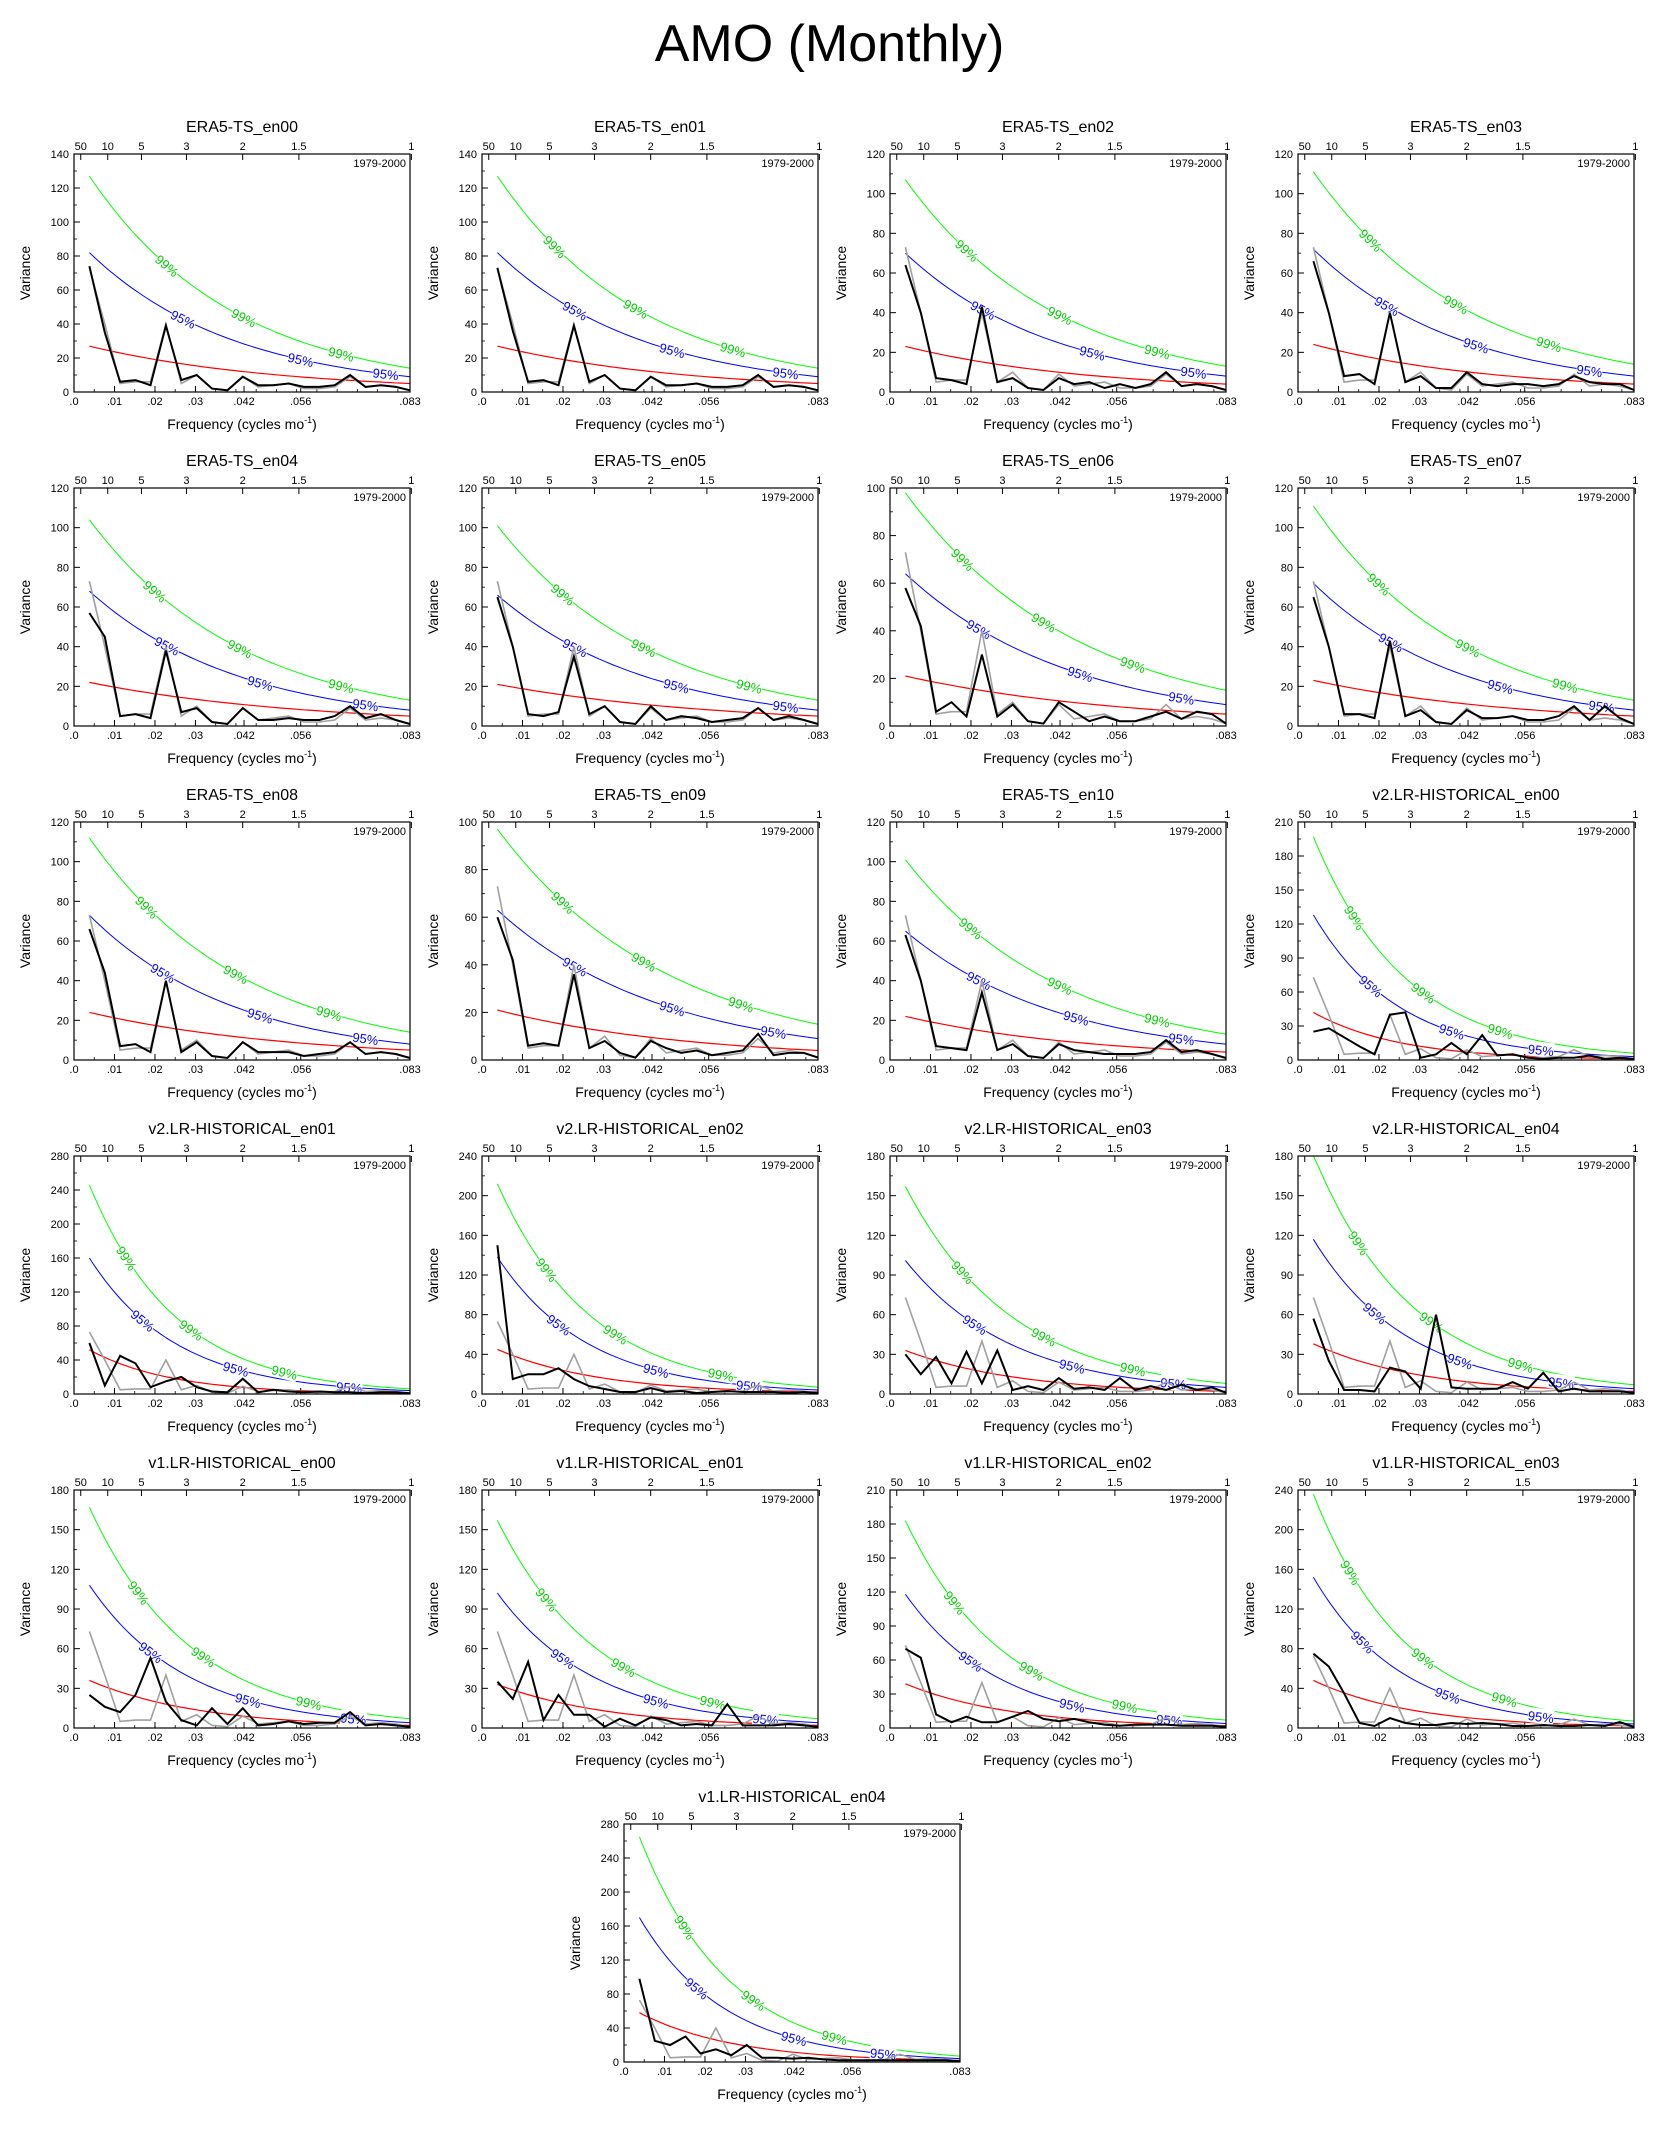  What do you see at coordinates (643, 424) in the screenshot?
I see `x-axis-label-text: Frequency (cycles mo` at bounding box center [643, 424].